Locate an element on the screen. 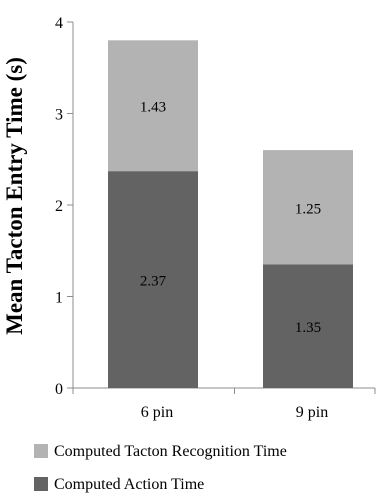  data-label: 1.25 is located at coordinates (308, 209).